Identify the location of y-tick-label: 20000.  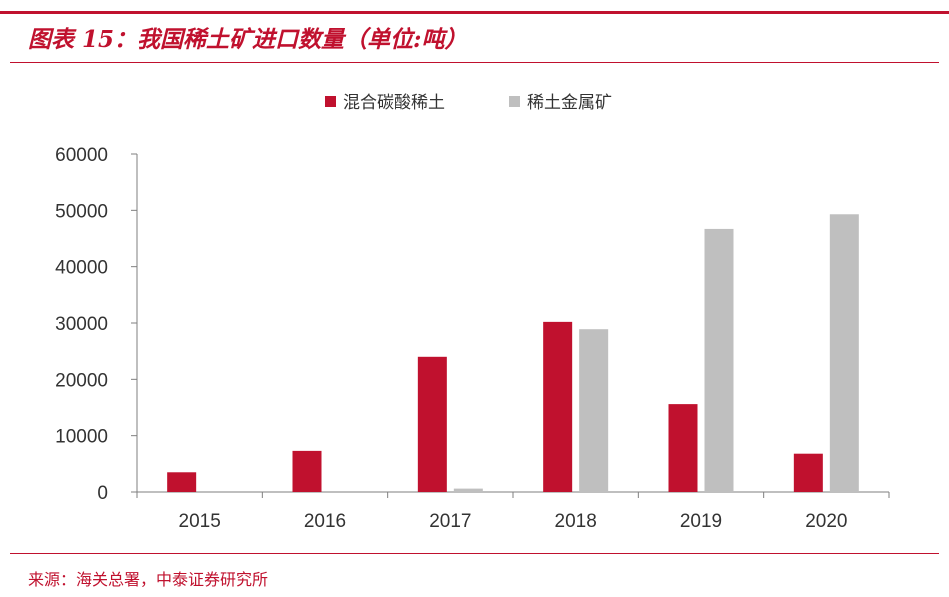
(81, 380).